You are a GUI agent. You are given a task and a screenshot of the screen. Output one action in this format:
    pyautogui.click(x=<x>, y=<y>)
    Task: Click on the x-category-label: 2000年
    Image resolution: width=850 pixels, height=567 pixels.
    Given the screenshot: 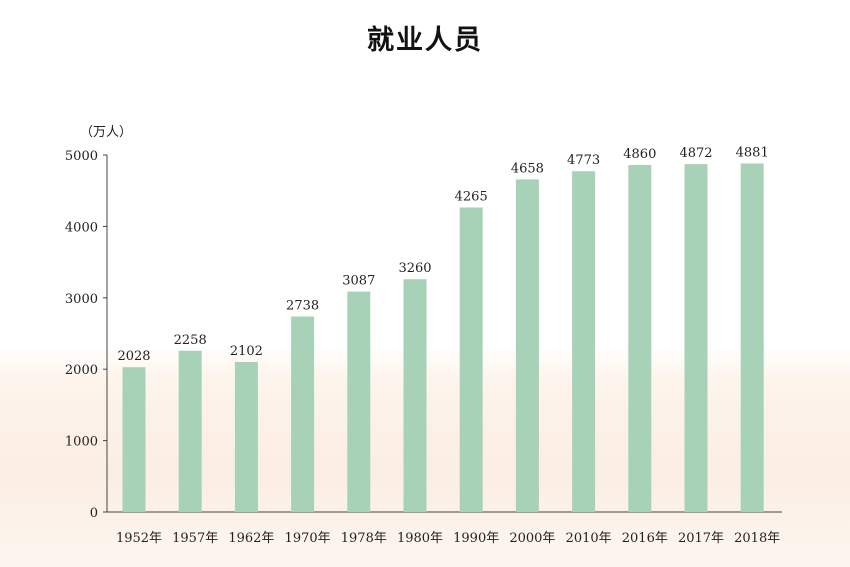 What is the action you would take?
    pyautogui.click(x=532, y=538)
    